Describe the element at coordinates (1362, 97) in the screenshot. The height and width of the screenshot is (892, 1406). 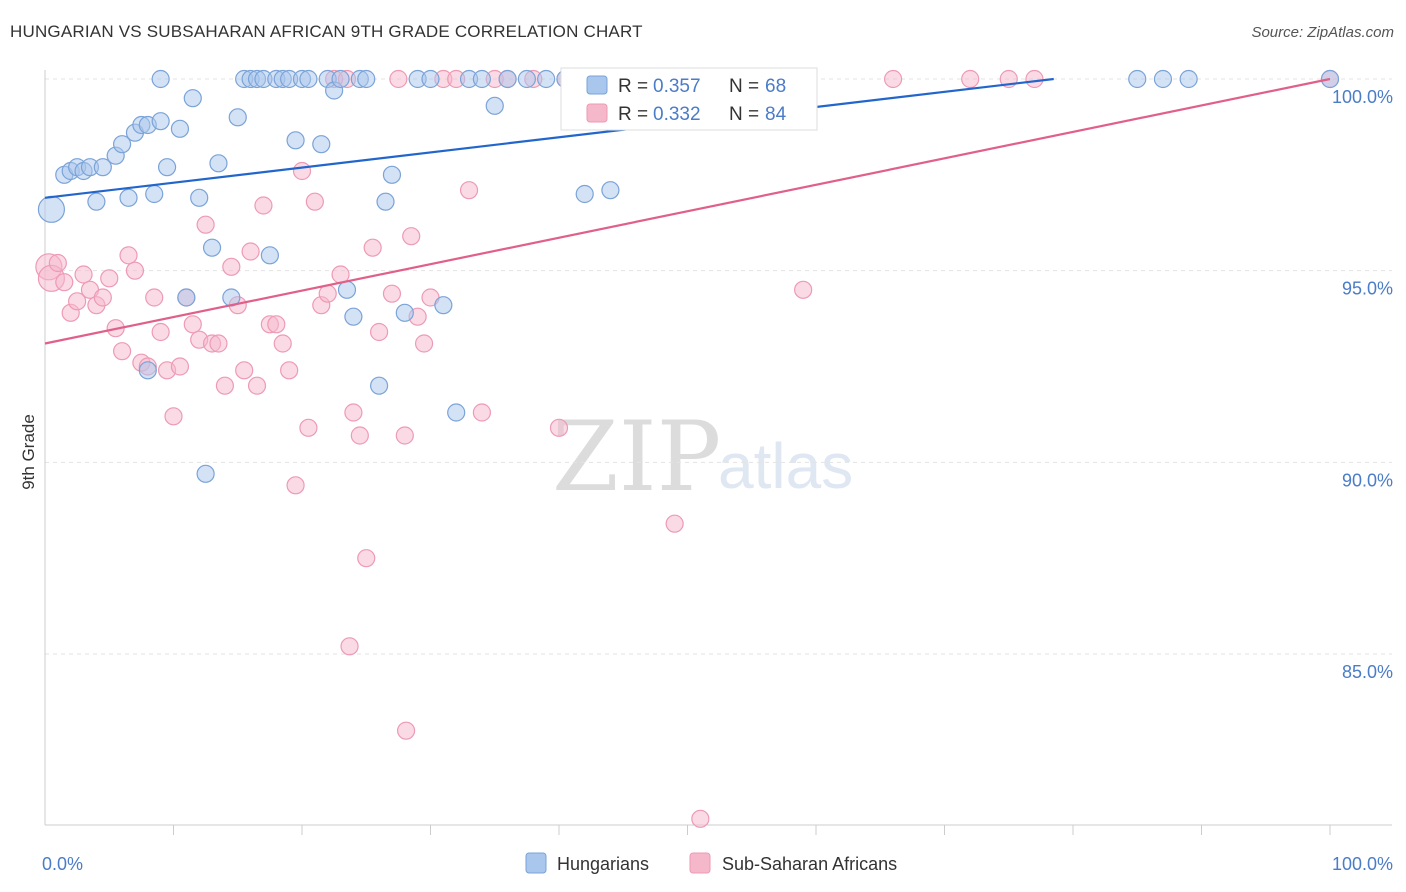
I see `y-tick-label-0: 100.0%` at that location.